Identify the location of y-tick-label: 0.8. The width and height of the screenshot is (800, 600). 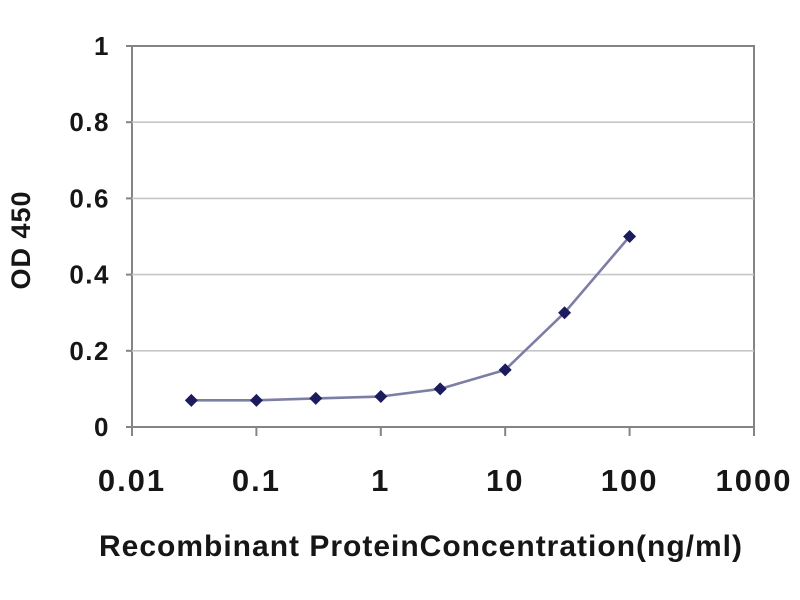
(89, 122).